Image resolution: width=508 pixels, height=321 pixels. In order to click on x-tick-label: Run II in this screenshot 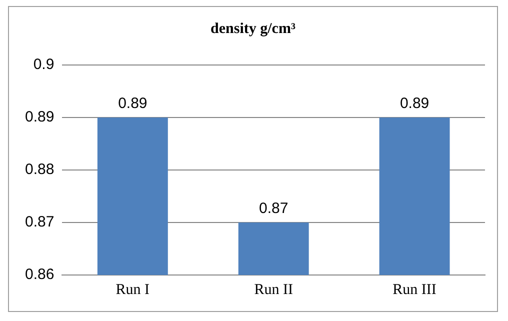, I will do `click(273, 290)`.